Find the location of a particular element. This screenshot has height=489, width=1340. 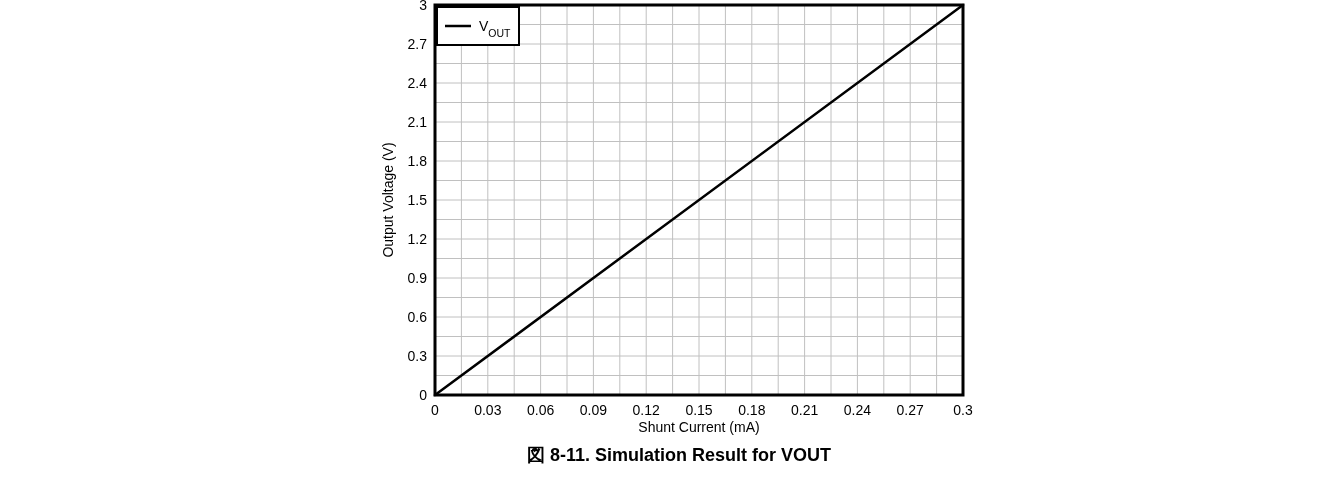

x-tick-label: 0.24 is located at coordinates (857, 410).